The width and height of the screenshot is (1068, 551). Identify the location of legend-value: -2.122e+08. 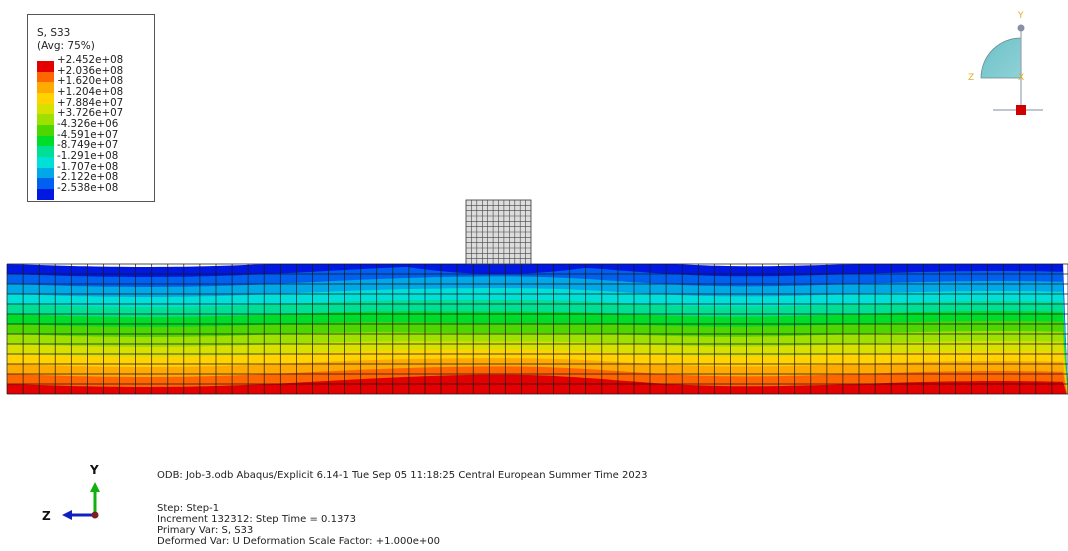
(88, 177).